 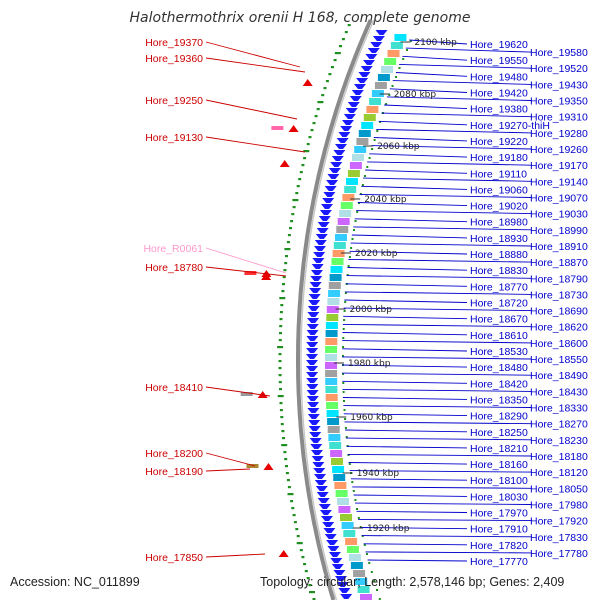 I want to click on gene-label-left: Hore_18780, so click(x=174, y=268).